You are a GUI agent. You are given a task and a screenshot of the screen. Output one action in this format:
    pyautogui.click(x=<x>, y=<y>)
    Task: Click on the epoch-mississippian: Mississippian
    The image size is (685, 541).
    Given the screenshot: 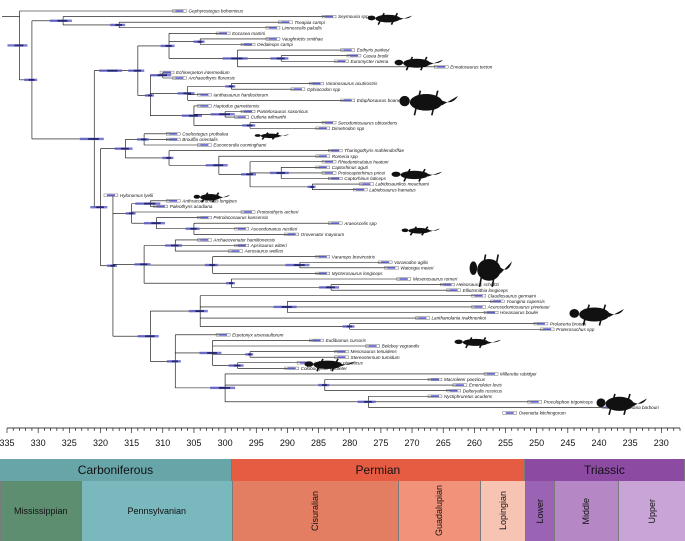 What is the action you would take?
    pyautogui.click(x=40, y=511)
    